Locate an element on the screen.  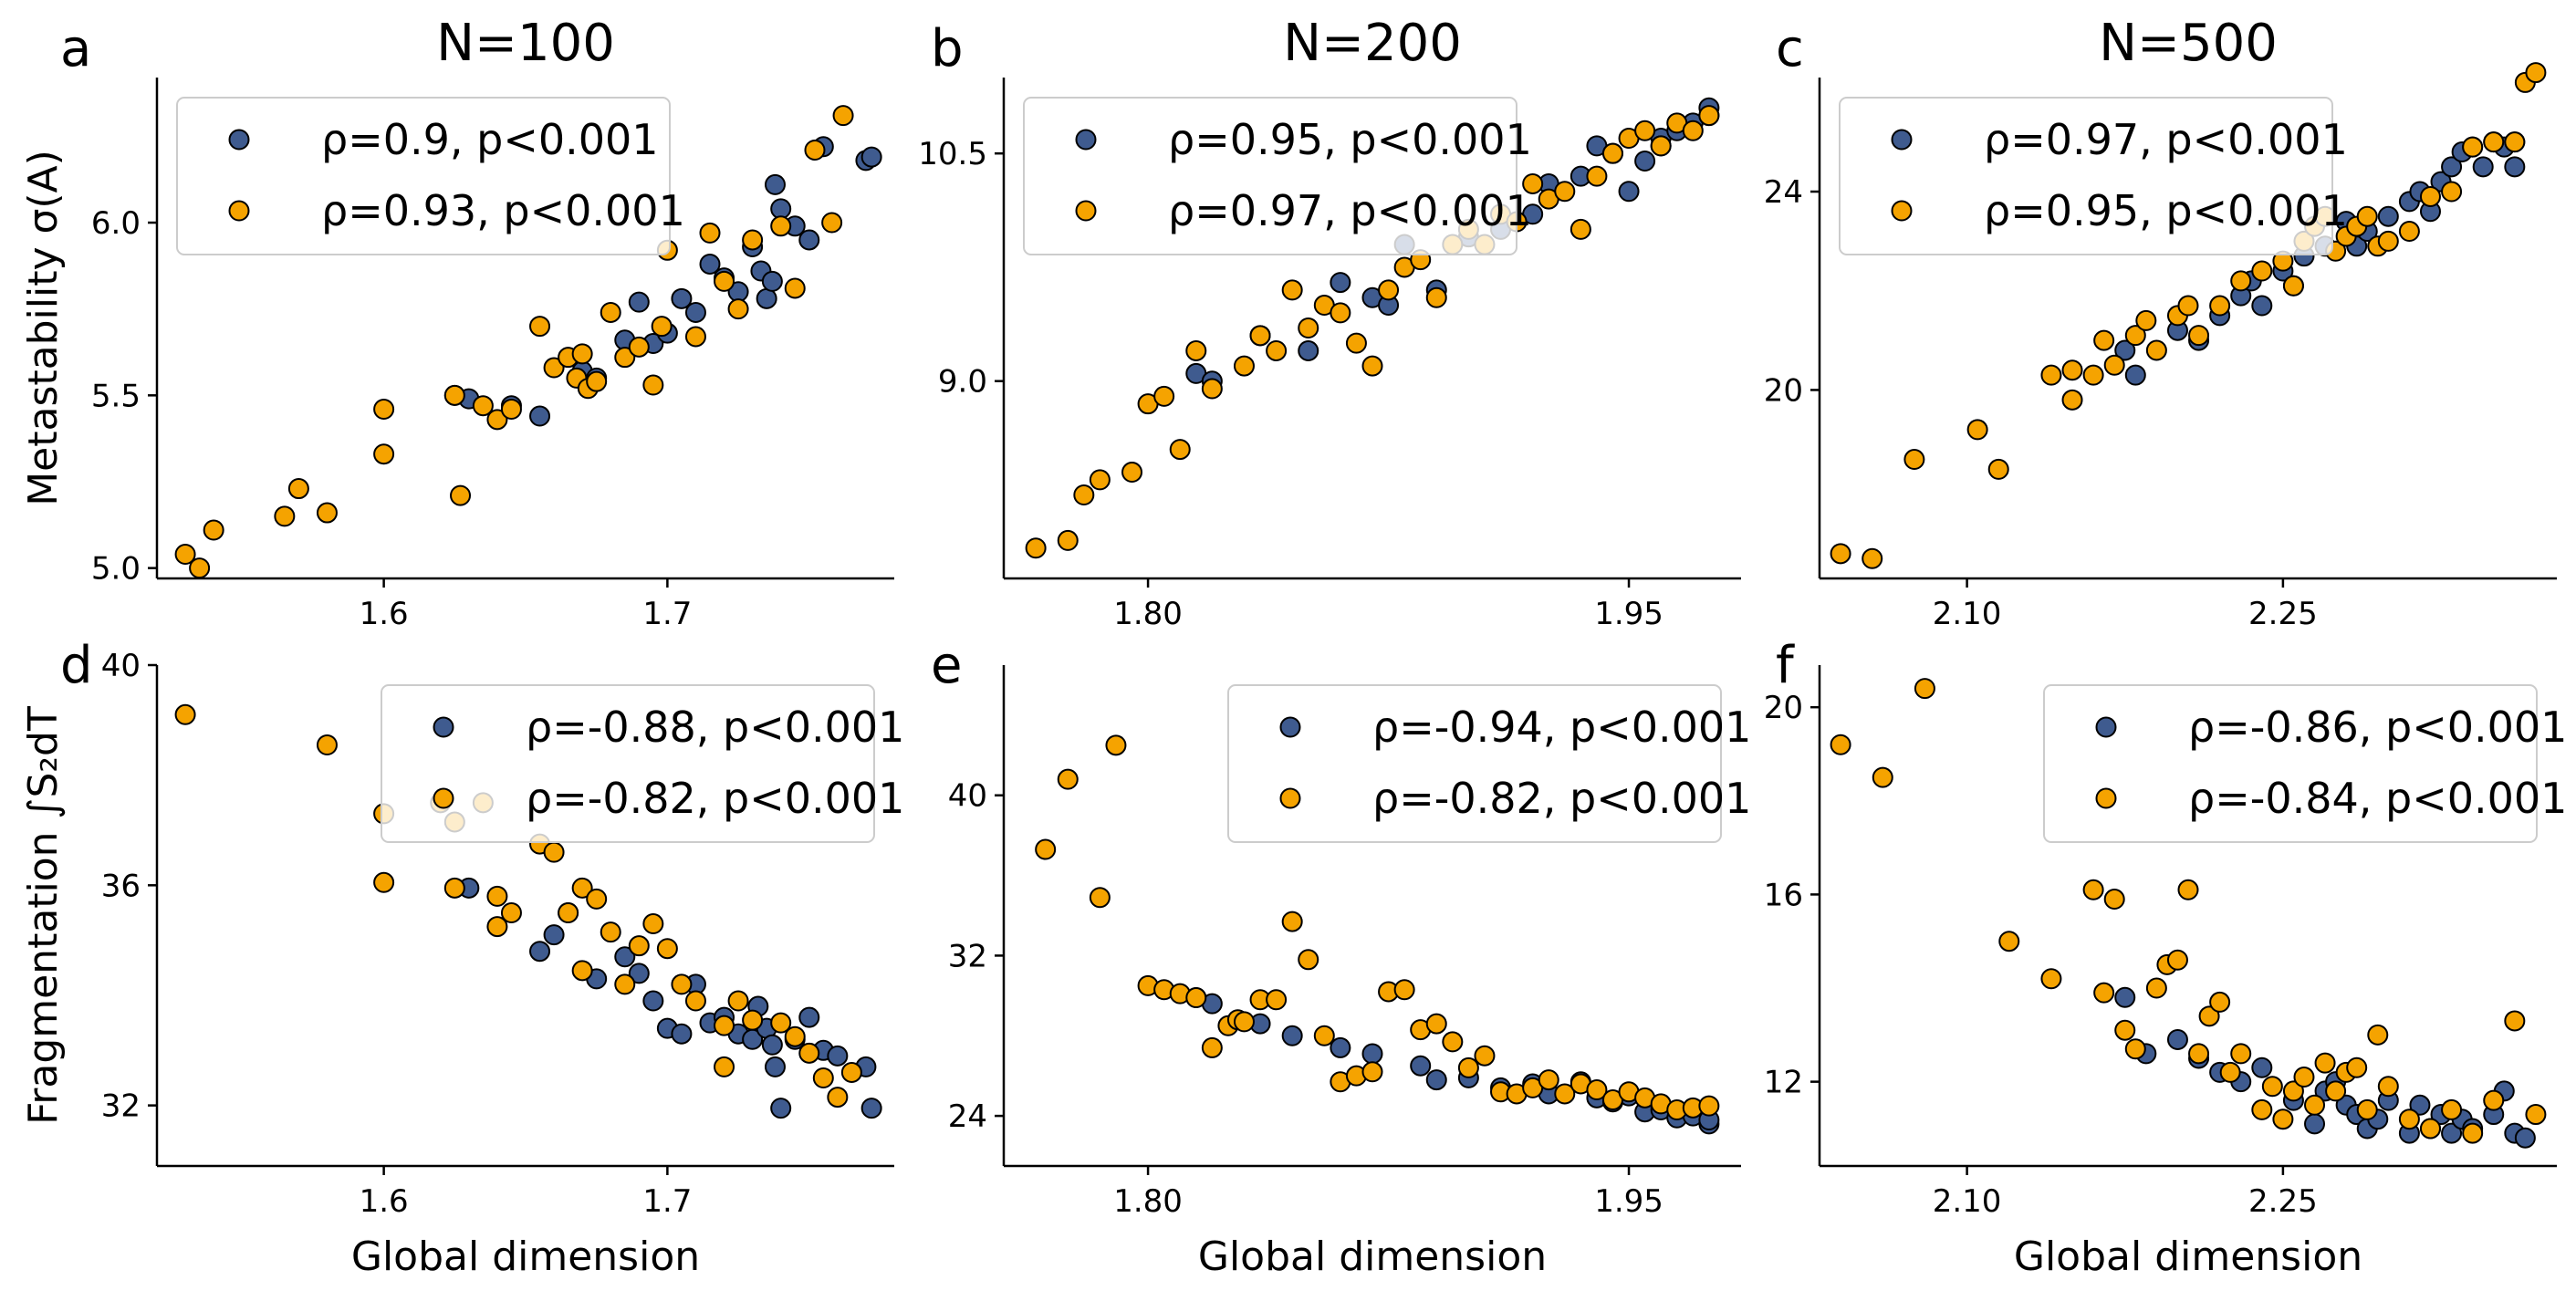
y-axis-label: Metastability σ(A) is located at coordinates (43, 328).